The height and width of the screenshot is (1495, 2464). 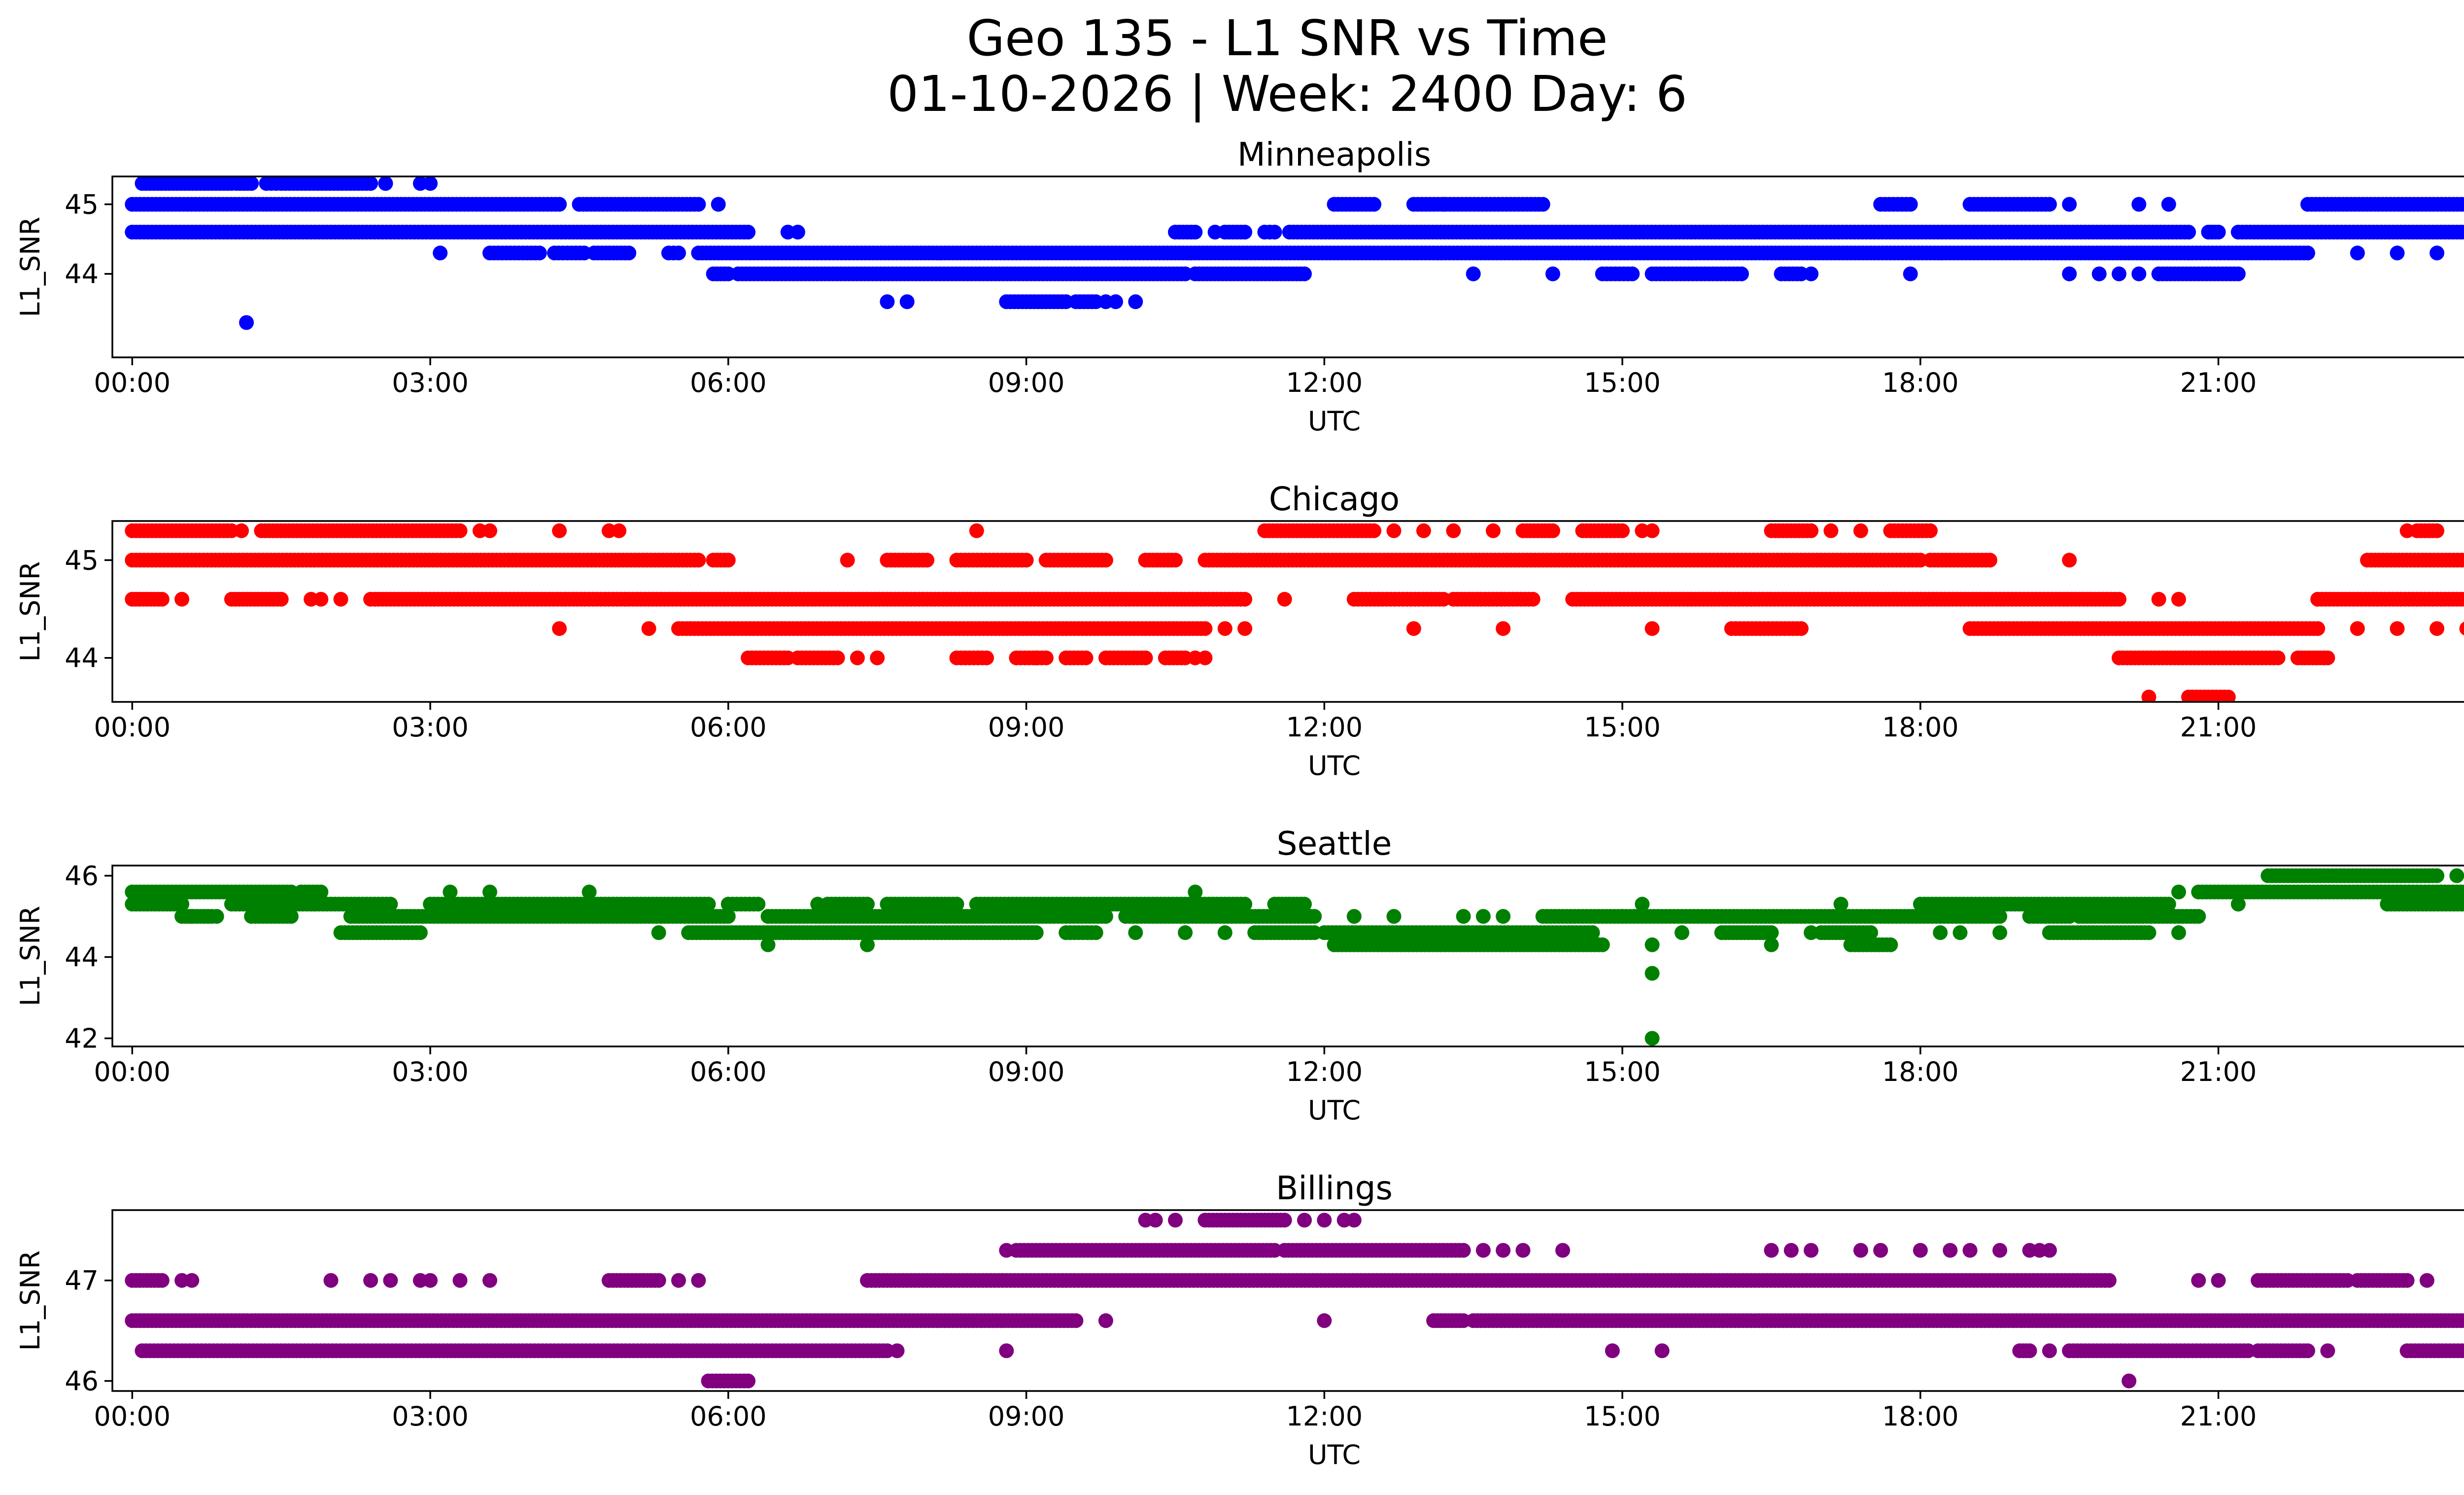 What do you see at coordinates (1287, 611) in the screenshot?
I see `axes-frame` at bounding box center [1287, 611].